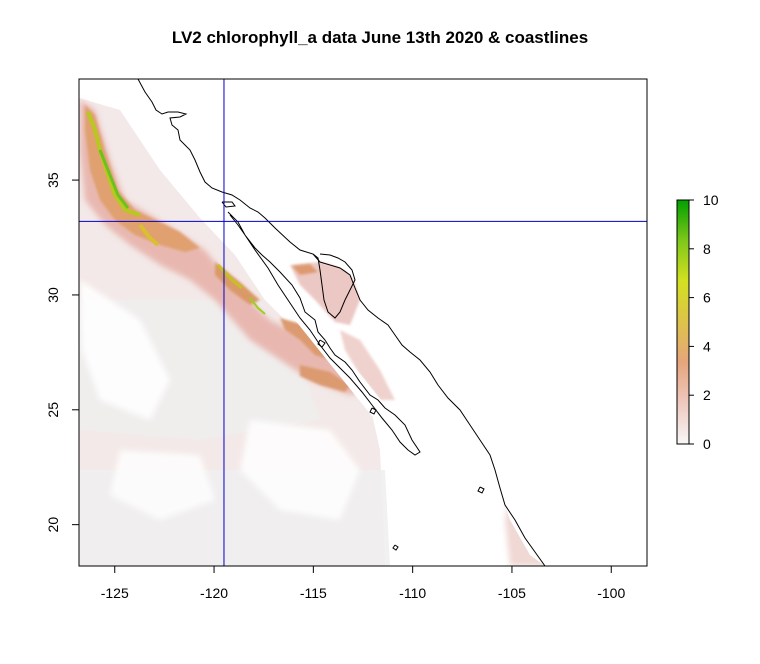 This screenshot has width=760, height=664. What do you see at coordinates (228, 204) in the screenshot?
I see `coastline-channel-island` at bounding box center [228, 204].